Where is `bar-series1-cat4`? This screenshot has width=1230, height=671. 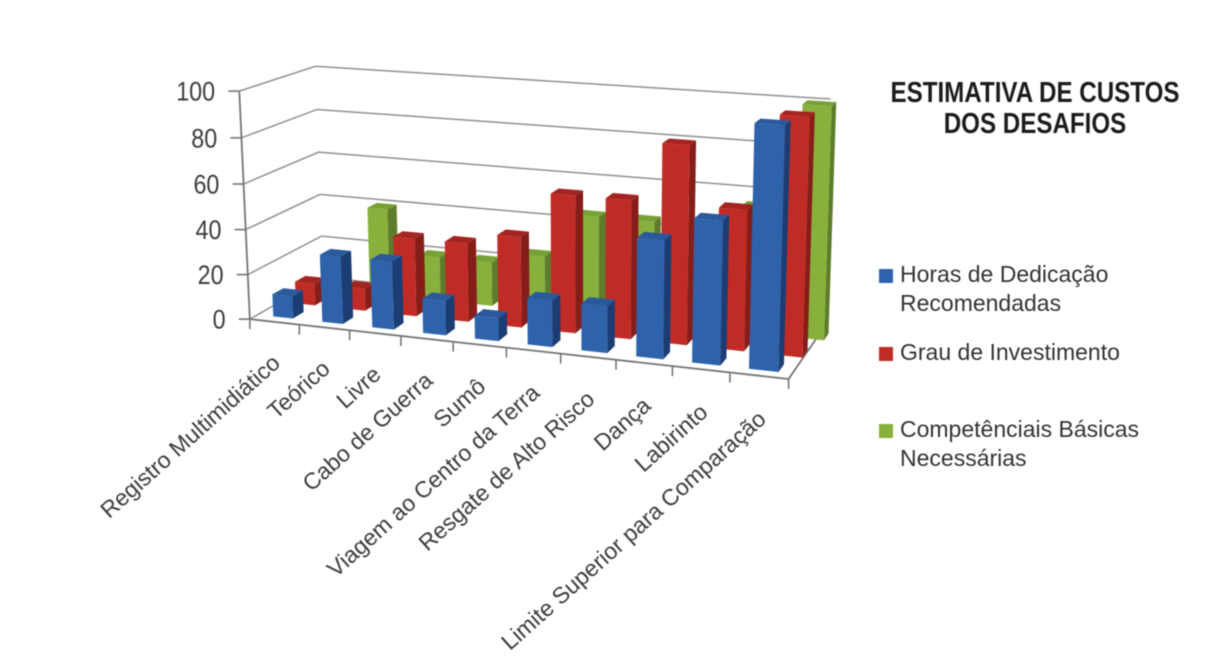 bar-series1-cat4 is located at coordinates (513, 278).